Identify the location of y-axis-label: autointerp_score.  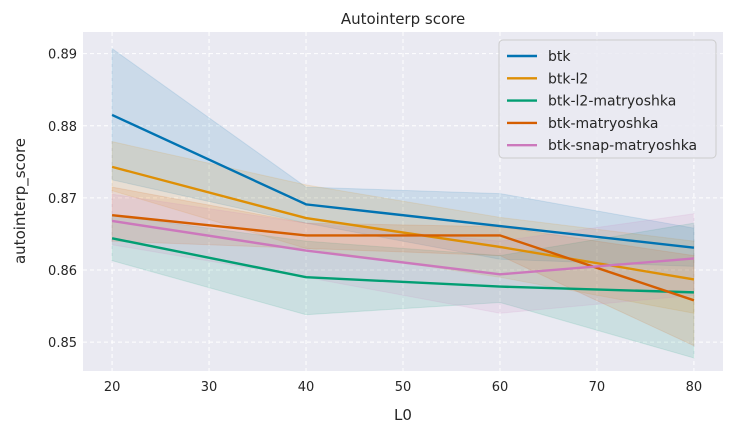
(20, 201).